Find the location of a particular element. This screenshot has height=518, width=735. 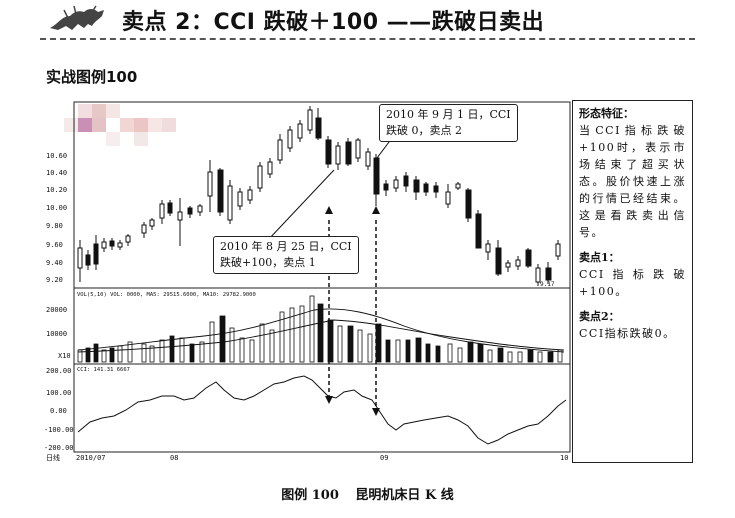

volume-bars is located at coordinates (320, 329).